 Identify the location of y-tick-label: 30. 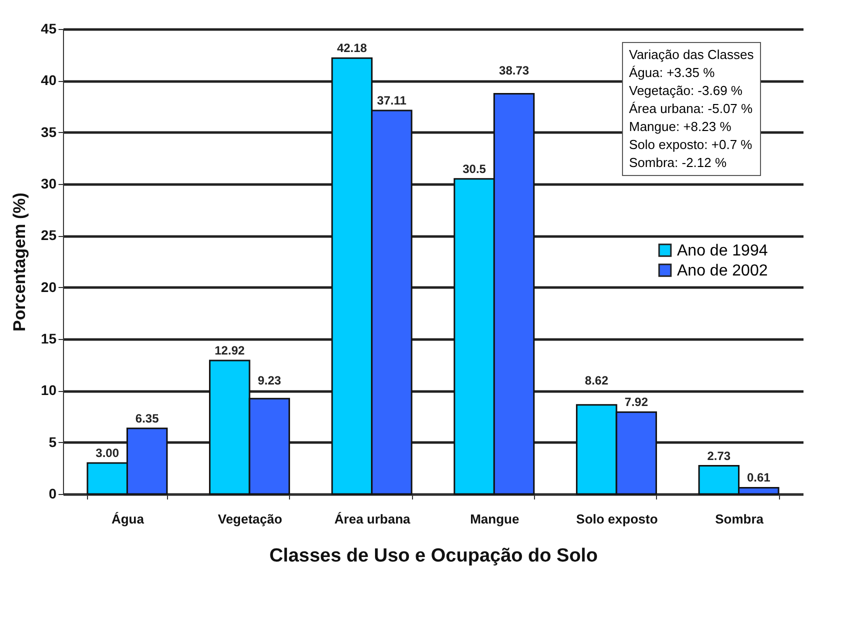
(48, 184).